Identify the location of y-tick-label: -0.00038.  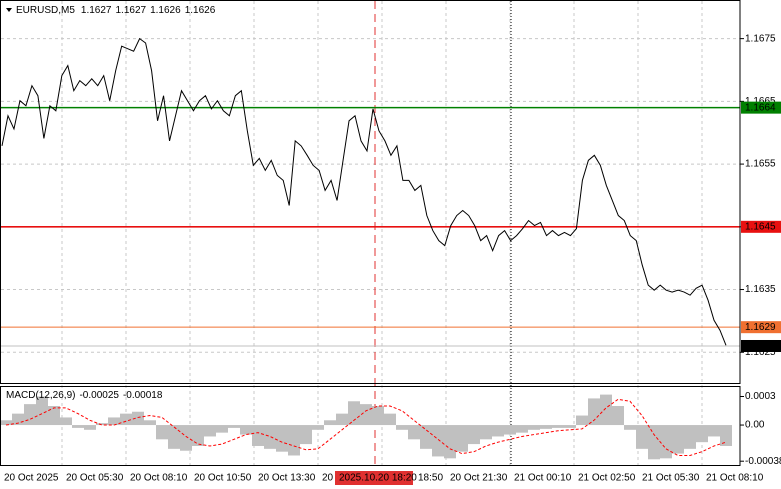
(763, 461).